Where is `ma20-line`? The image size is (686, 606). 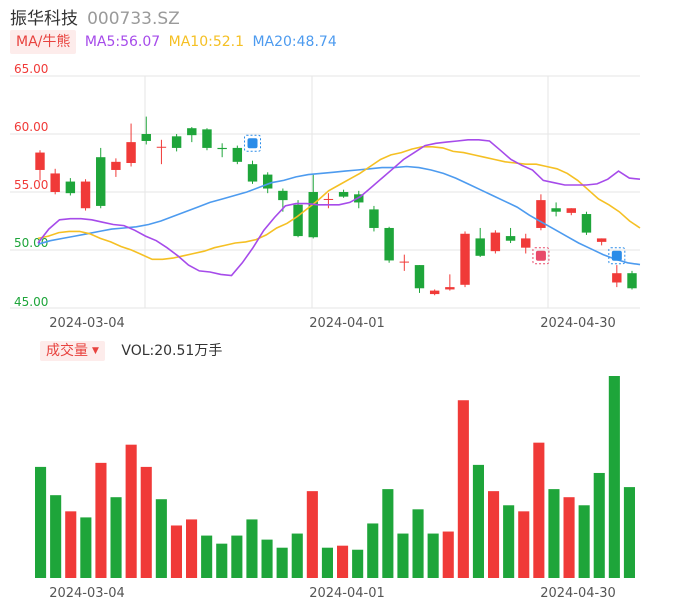 ma20-line is located at coordinates (339, 215).